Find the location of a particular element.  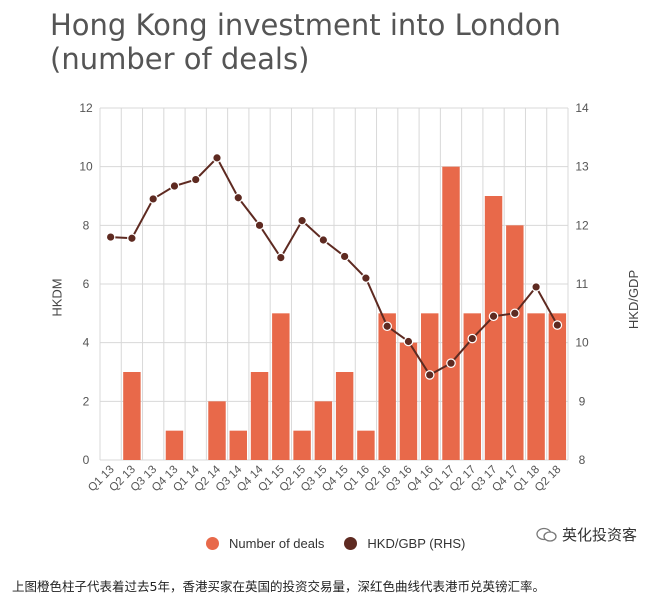

y-tick-right: 10 is located at coordinates (582, 343).